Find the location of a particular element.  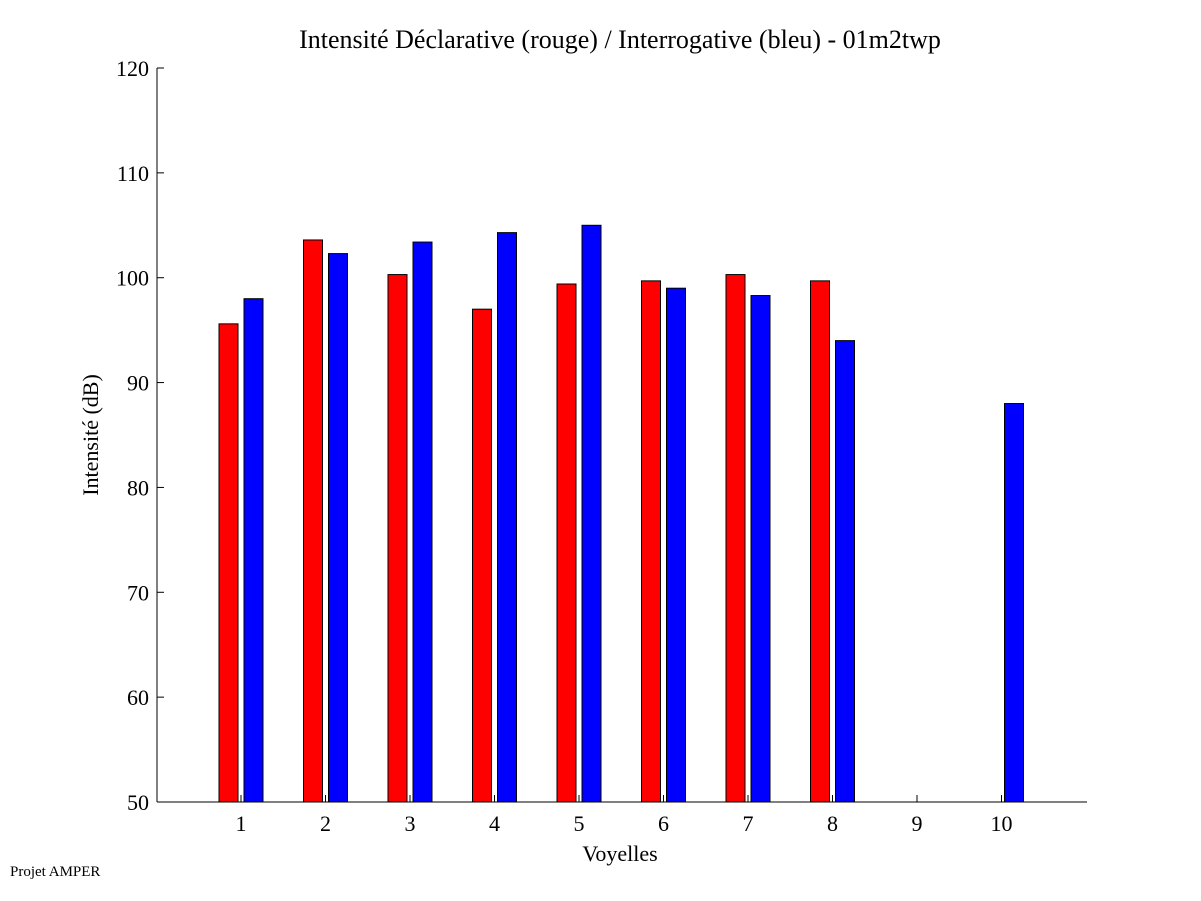

y-tick-label: 60 is located at coordinates (138, 697).